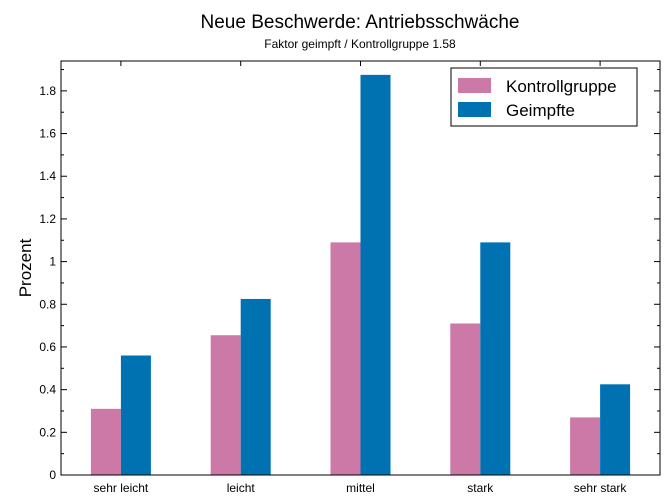 Image resolution: width=666 pixels, height=500 pixels. I want to click on x-tick-label: leicht, so click(241, 488).